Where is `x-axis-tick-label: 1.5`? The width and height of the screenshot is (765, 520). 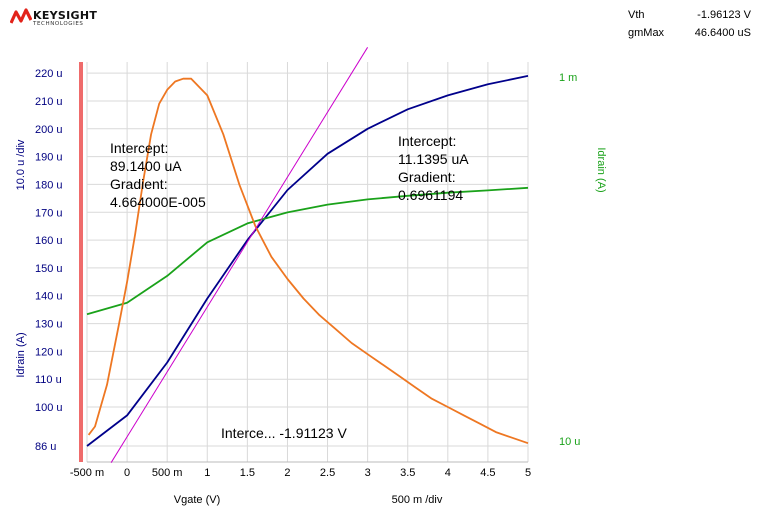 x-axis-tick-label: 1.5 is located at coordinates (247, 473).